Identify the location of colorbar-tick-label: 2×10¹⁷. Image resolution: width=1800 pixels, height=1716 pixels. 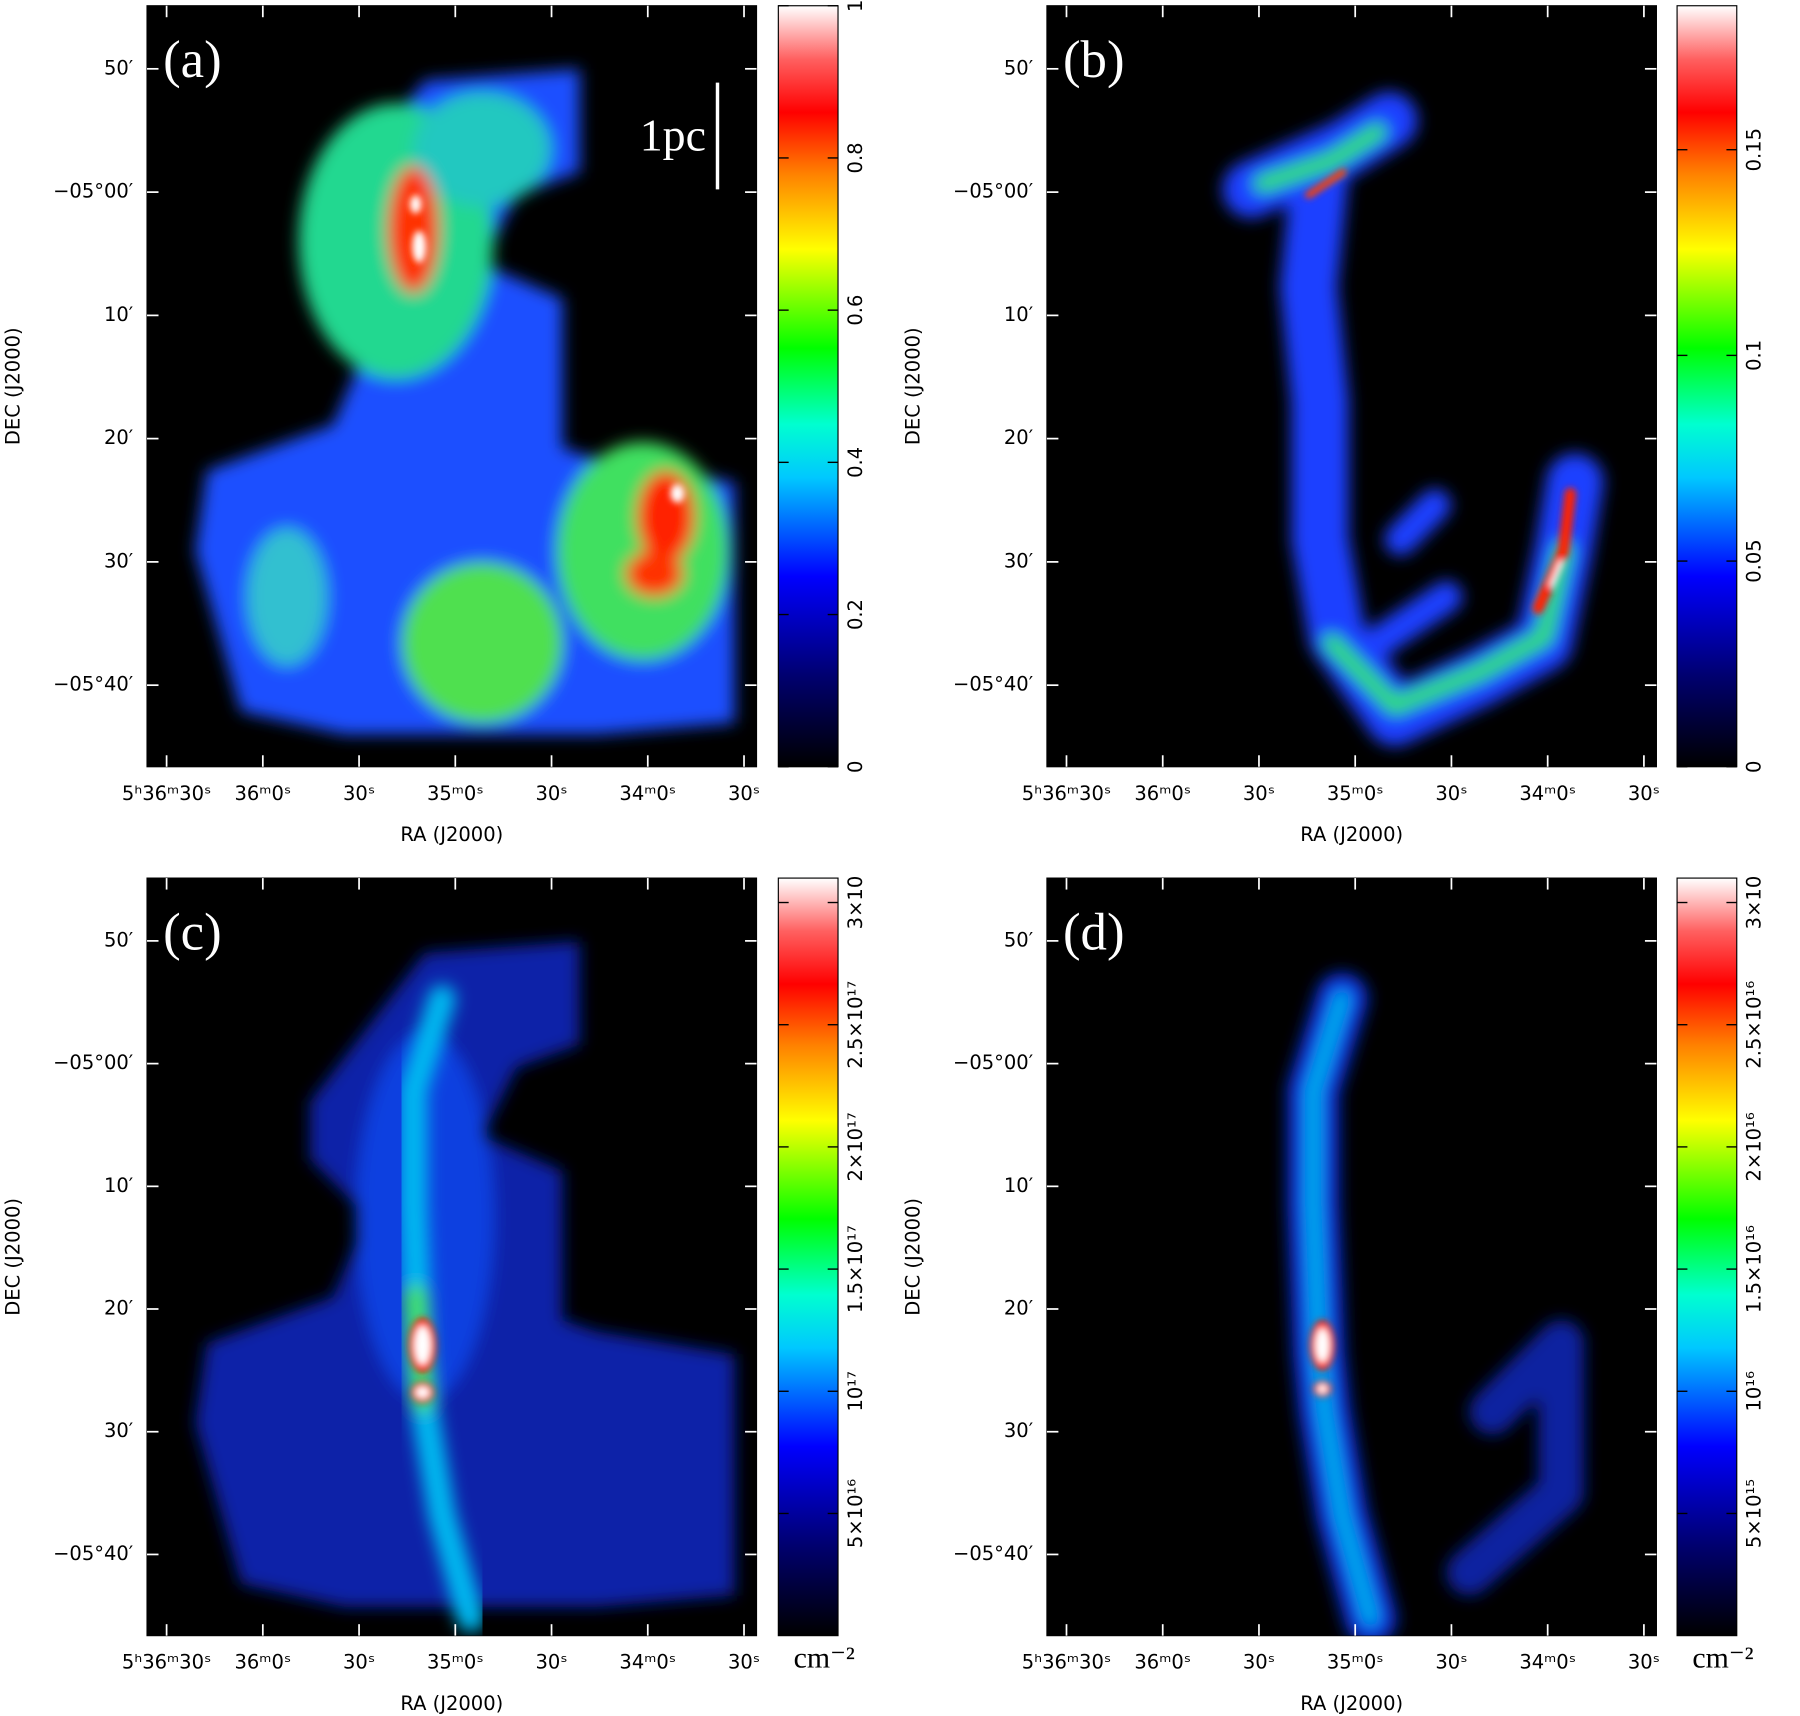
(855, 1146).